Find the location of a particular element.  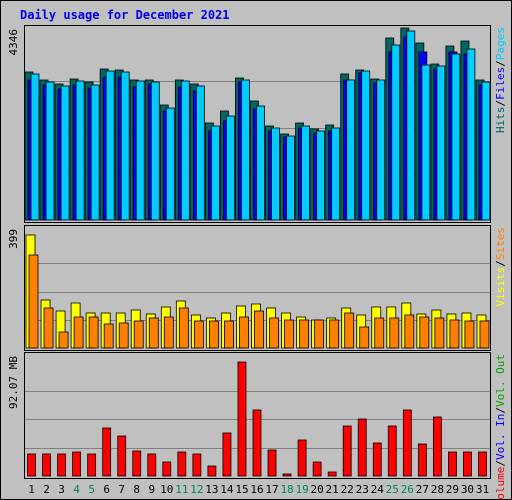

x-tick-label: 1 is located at coordinates (31, 489).